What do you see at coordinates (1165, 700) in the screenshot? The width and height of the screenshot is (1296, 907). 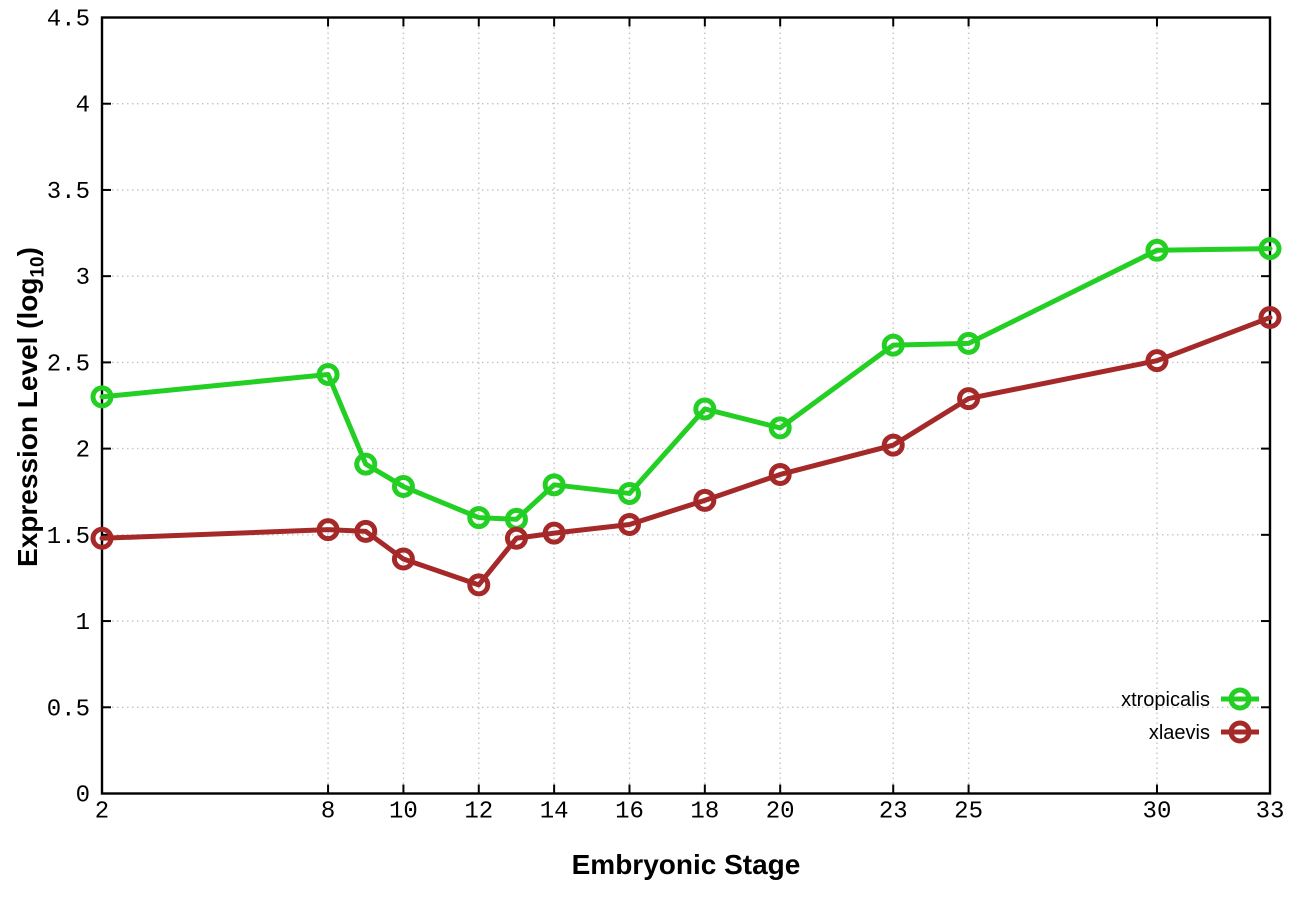 I see `legend-label-xtropicalis: xtropicalis` at bounding box center [1165, 700].